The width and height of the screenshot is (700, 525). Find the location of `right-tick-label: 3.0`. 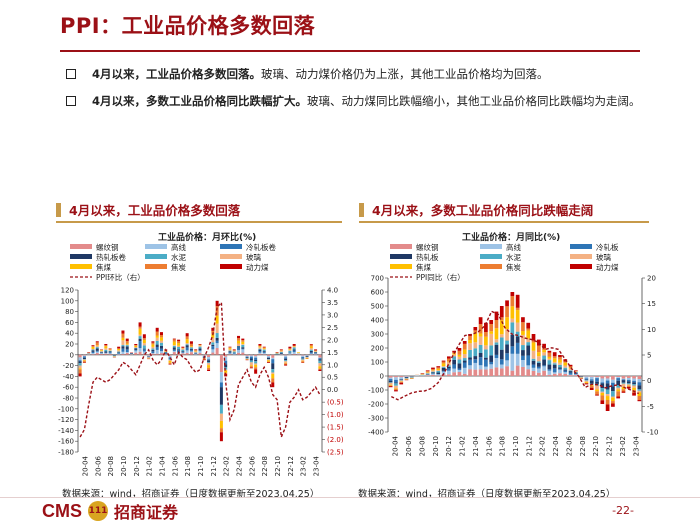

right-tick-label: 3.0 is located at coordinates (332, 315).